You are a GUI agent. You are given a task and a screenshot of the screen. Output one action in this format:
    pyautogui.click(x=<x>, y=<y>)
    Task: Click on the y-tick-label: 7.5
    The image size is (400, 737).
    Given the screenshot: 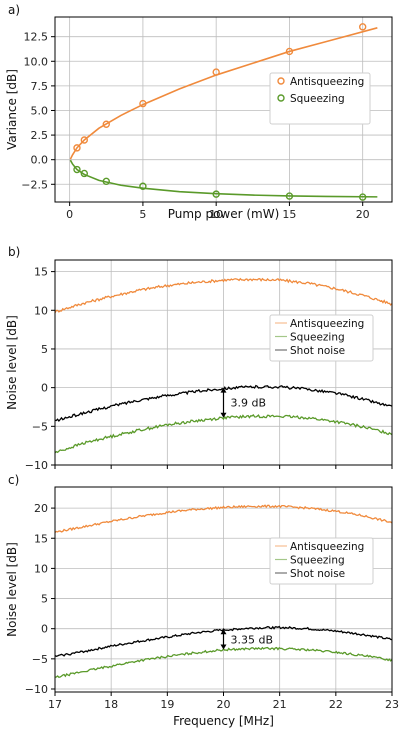 What is the action you would take?
    pyautogui.click(x=40, y=86)
    